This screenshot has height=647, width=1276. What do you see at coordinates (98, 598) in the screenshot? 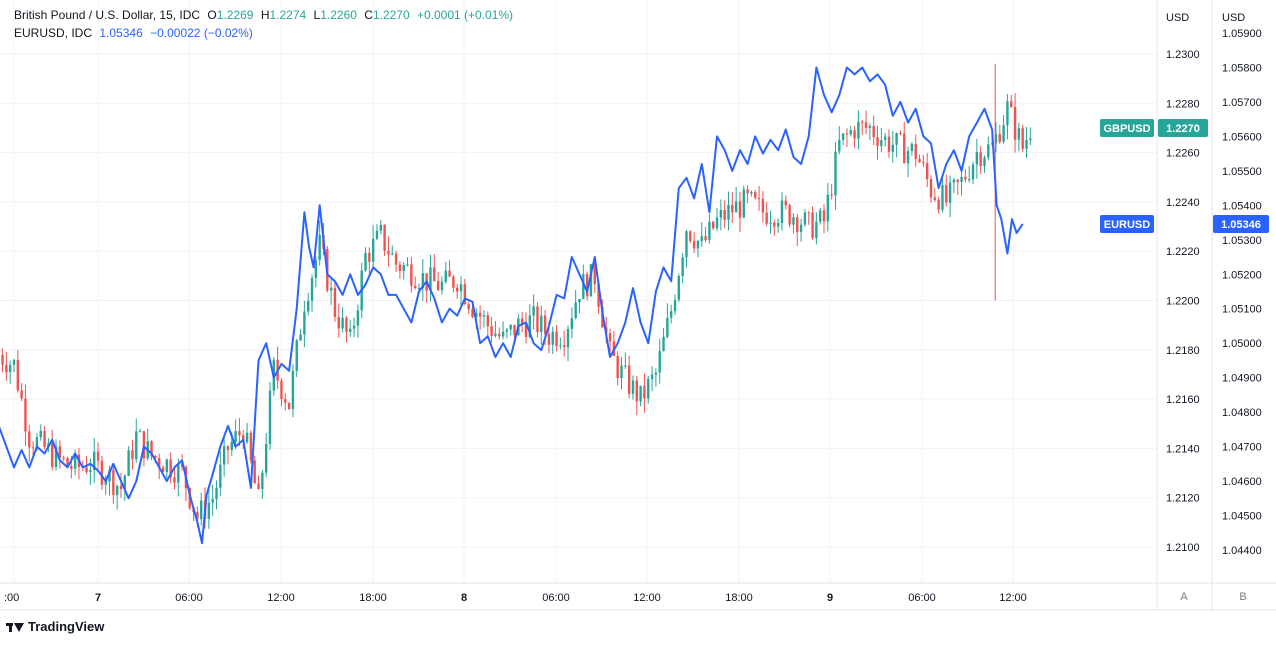
I see `time-axis-tick-label: 7` at bounding box center [98, 598].